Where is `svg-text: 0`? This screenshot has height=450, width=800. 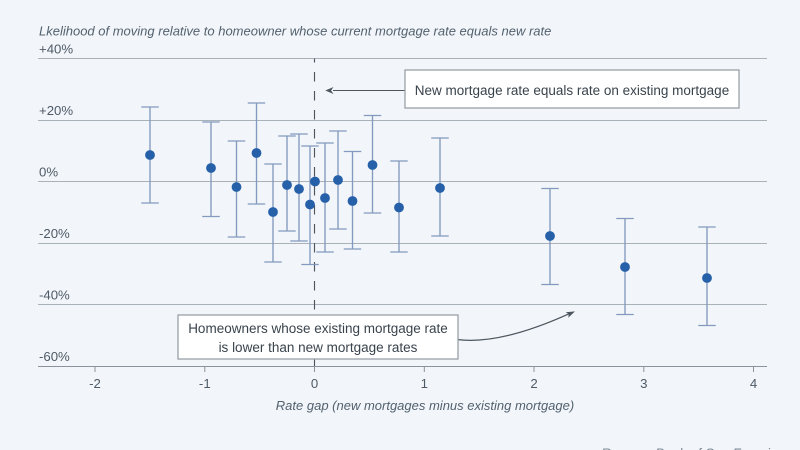 svg-text: 0 is located at coordinates (314, 383).